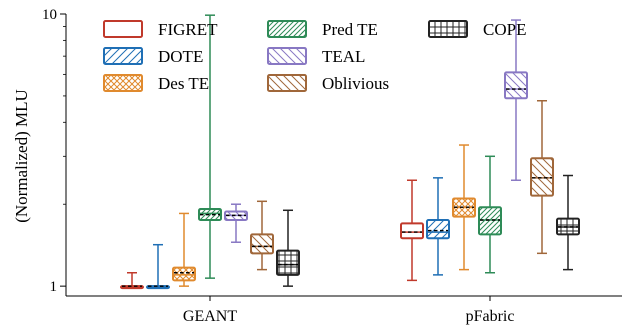 This screenshot has width=626, height=331. Describe the element at coordinates (54, 287) in the screenshot. I see `y-tick-label: 1` at that location.